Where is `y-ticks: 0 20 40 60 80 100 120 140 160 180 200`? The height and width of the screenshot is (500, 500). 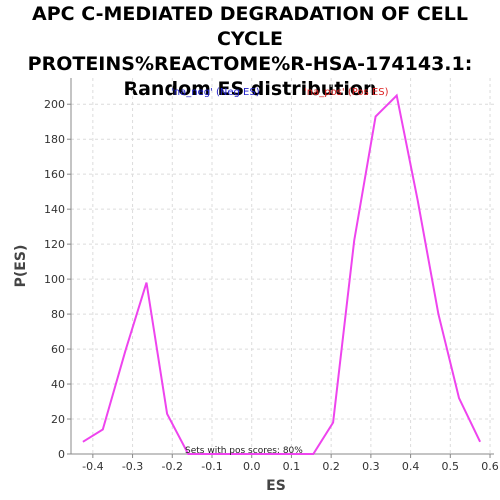
y-ticks: 0 20 40 60 80 100 120 140 160 180 200 is located at coordinates (57, 279).